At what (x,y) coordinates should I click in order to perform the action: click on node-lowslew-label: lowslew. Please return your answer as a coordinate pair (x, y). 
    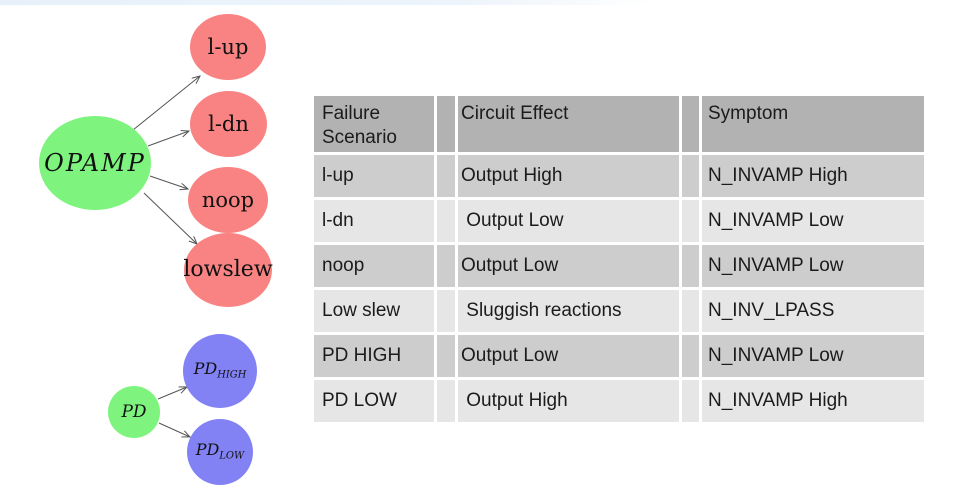
    Looking at the image, I should click on (228, 269).